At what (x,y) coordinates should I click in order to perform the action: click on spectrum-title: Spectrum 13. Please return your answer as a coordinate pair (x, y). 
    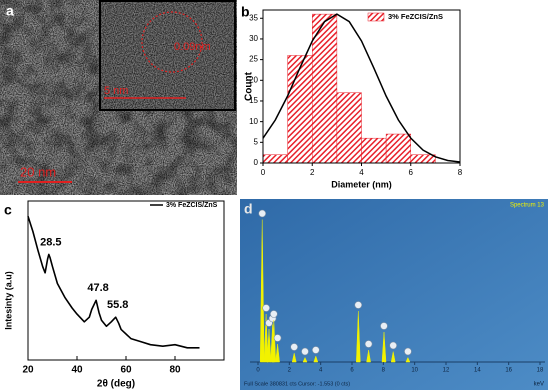
    Looking at the image, I should click on (527, 206).